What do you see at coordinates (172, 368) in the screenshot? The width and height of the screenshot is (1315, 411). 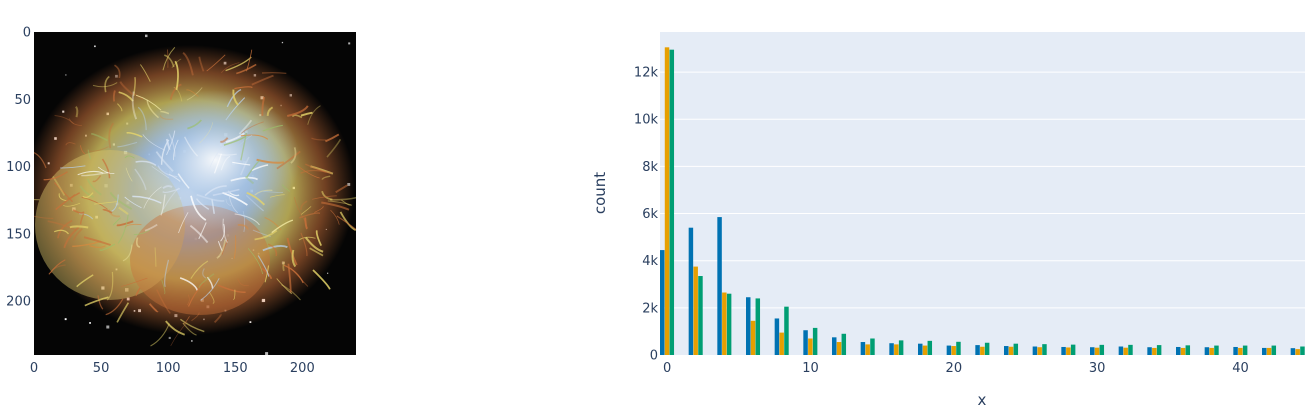 I see `image-x-axis: 0 50 100 150 200` at bounding box center [172, 368].